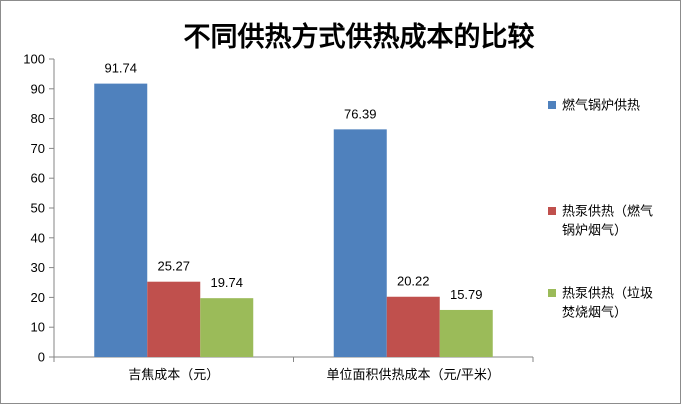  What do you see at coordinates (173, 375) in the screenshot?
I see `x-category-label: 吉焦成本（元）` at bounding box center [173, 375].